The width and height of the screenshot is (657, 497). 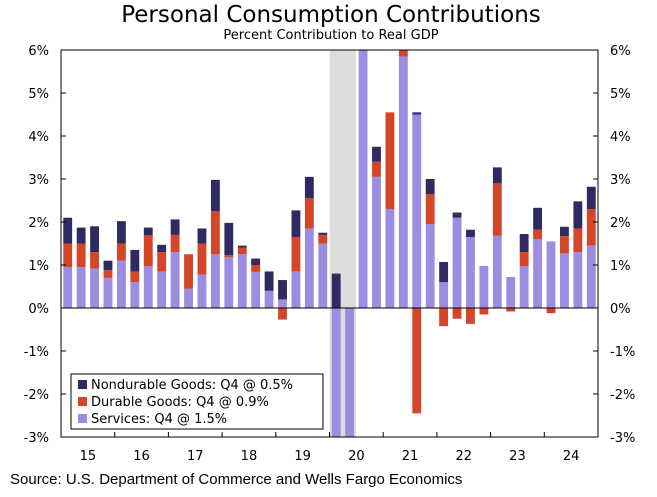 I want to click on bar-2015Q4-nondurable-goods, so click(x=108, y=265).